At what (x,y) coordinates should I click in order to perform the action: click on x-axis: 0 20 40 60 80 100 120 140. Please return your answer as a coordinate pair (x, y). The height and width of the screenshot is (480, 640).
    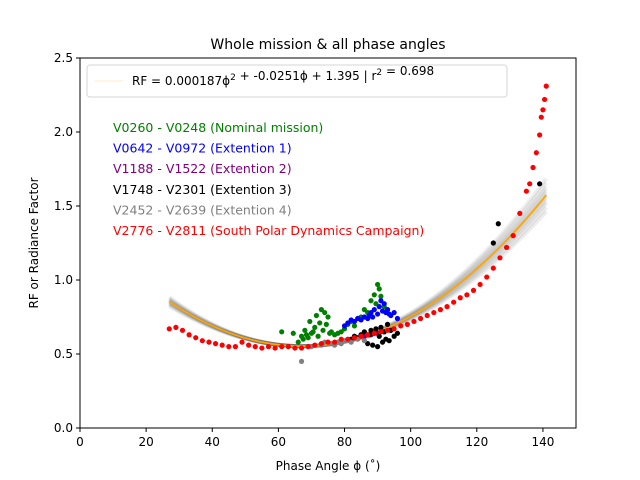
    Looking at the image, I should click on (315, 438).